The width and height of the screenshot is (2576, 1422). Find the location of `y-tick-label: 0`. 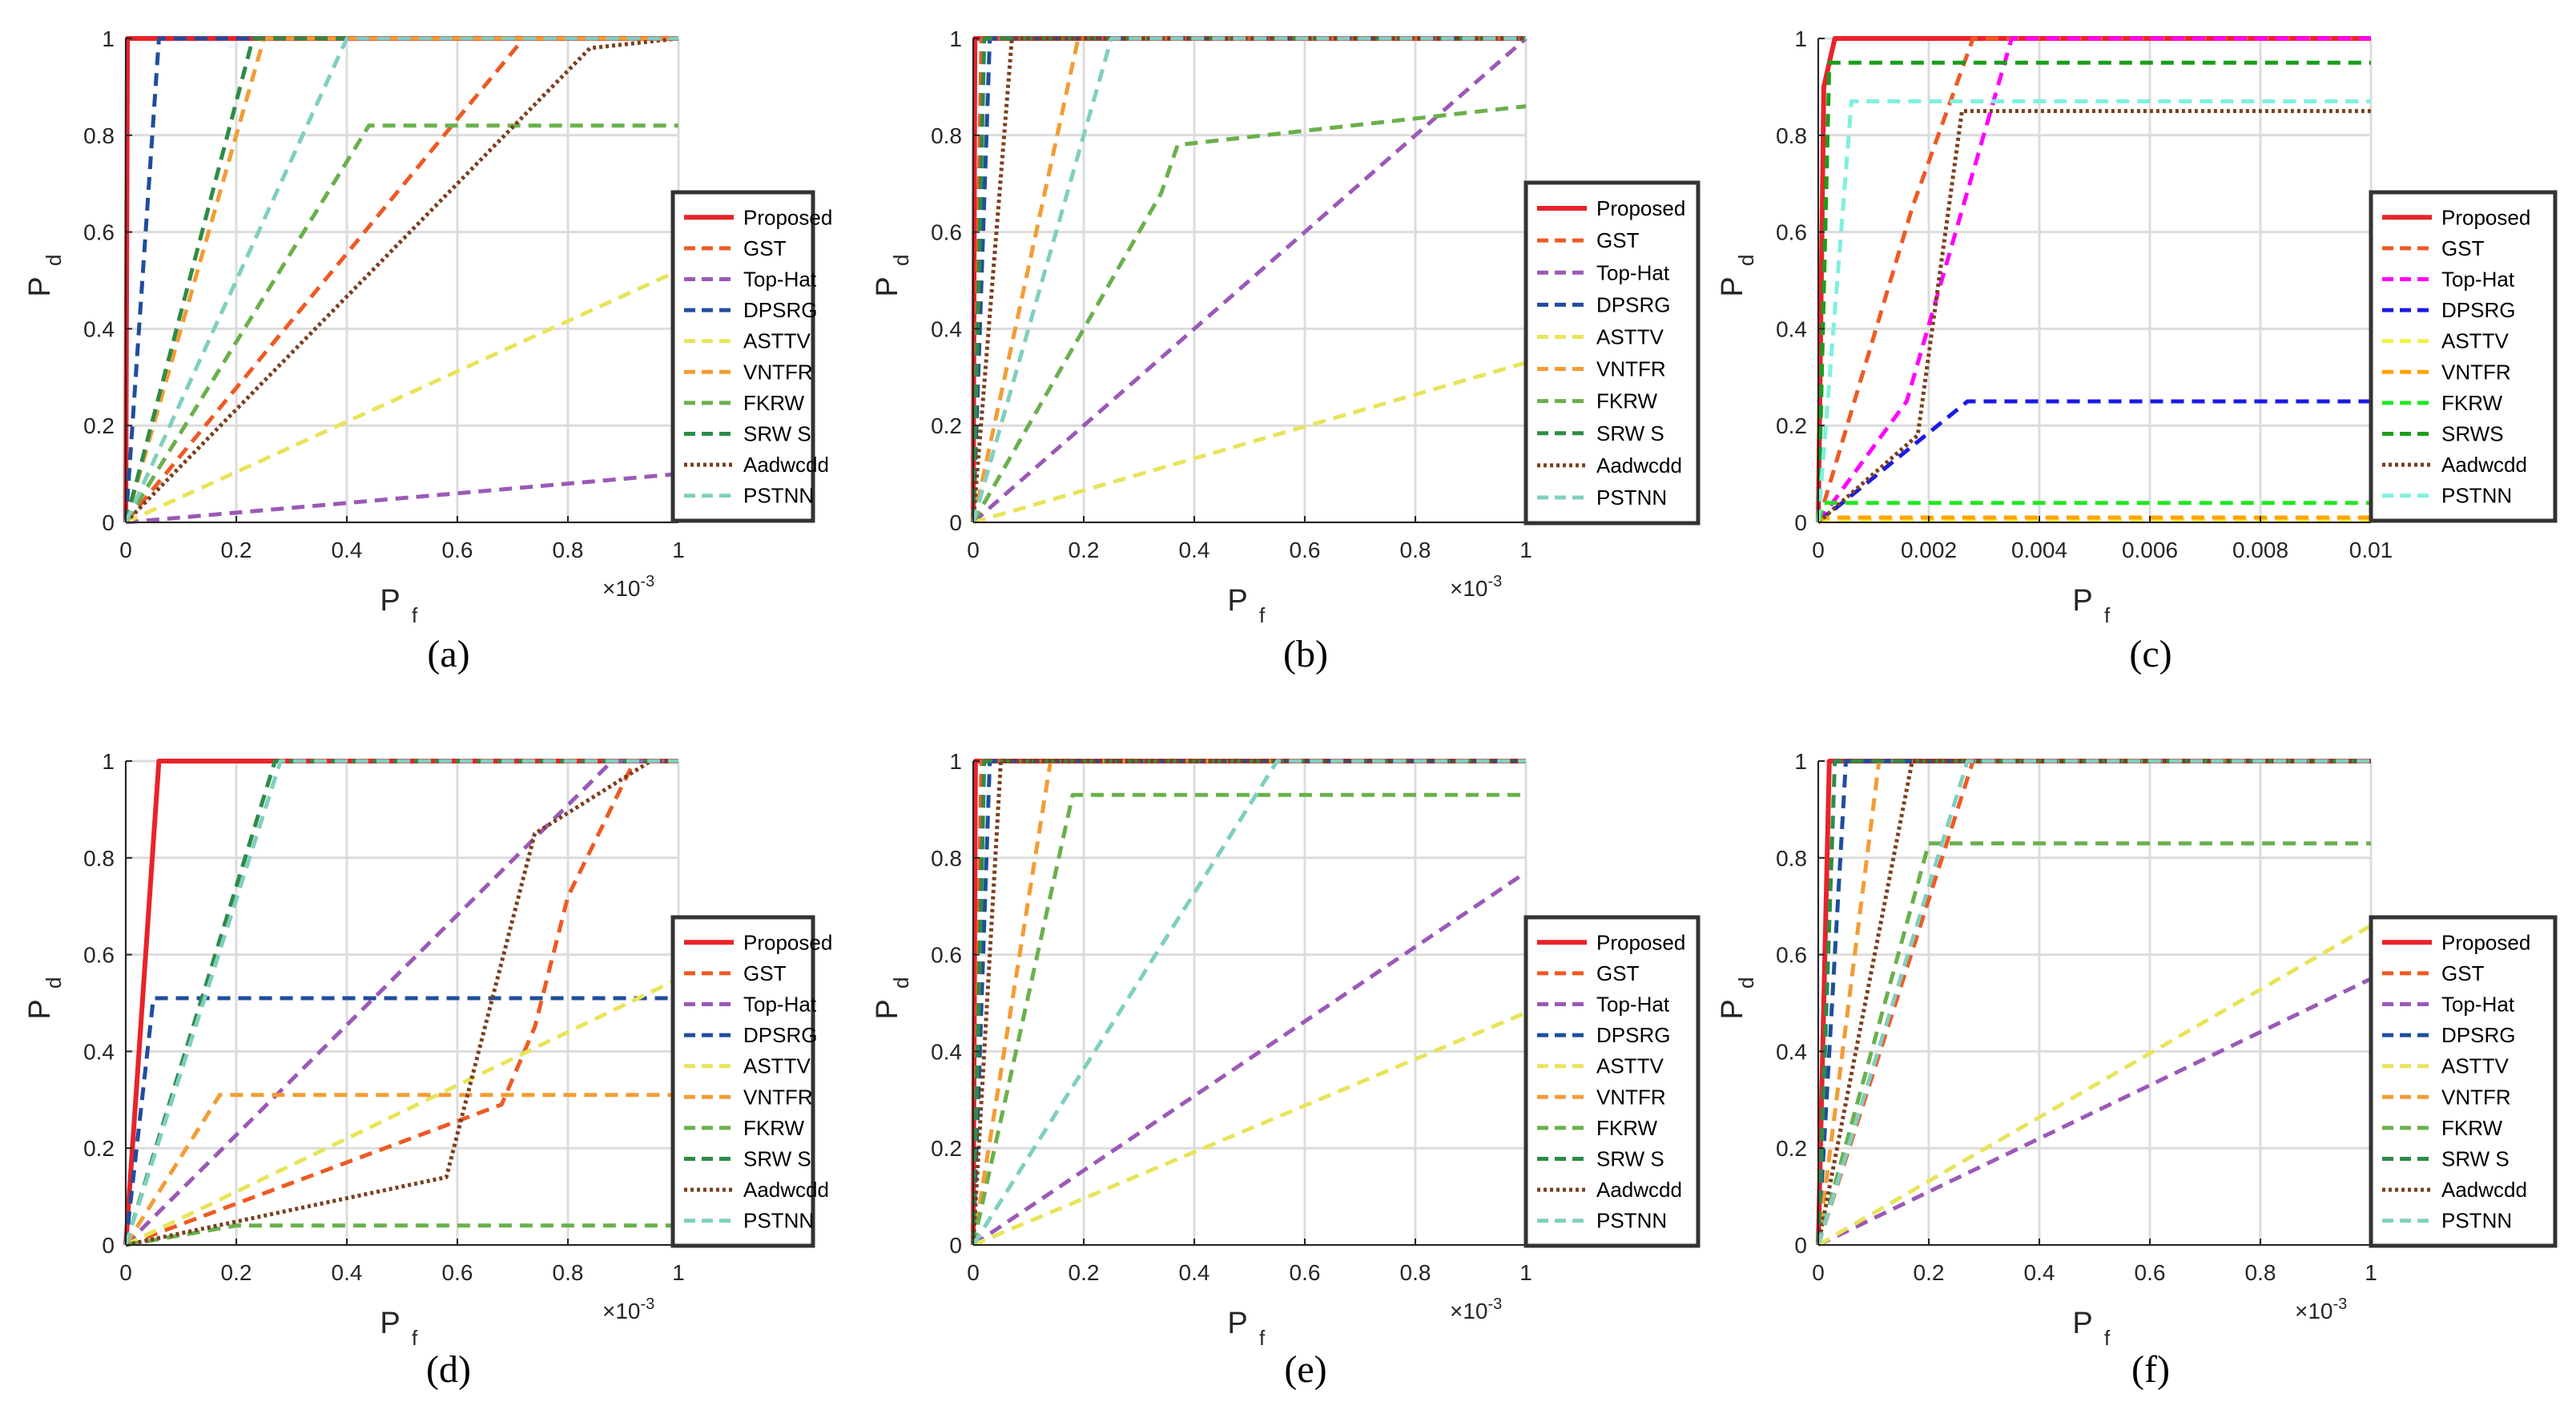

y-tick-label: 0 is located at coordinates (955, 522).